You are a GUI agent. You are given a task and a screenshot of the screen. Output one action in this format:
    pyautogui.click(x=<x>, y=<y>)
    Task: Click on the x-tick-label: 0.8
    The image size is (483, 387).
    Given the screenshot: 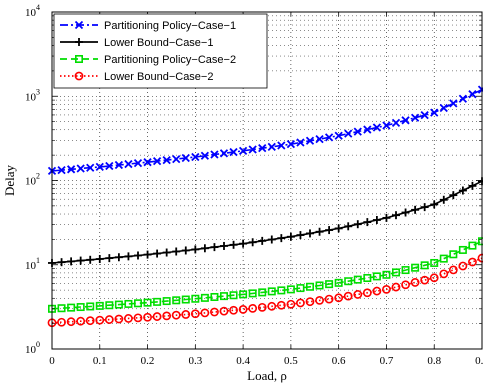 What is the action you would take?
    pyautogui.click(x=434, y=361)
    